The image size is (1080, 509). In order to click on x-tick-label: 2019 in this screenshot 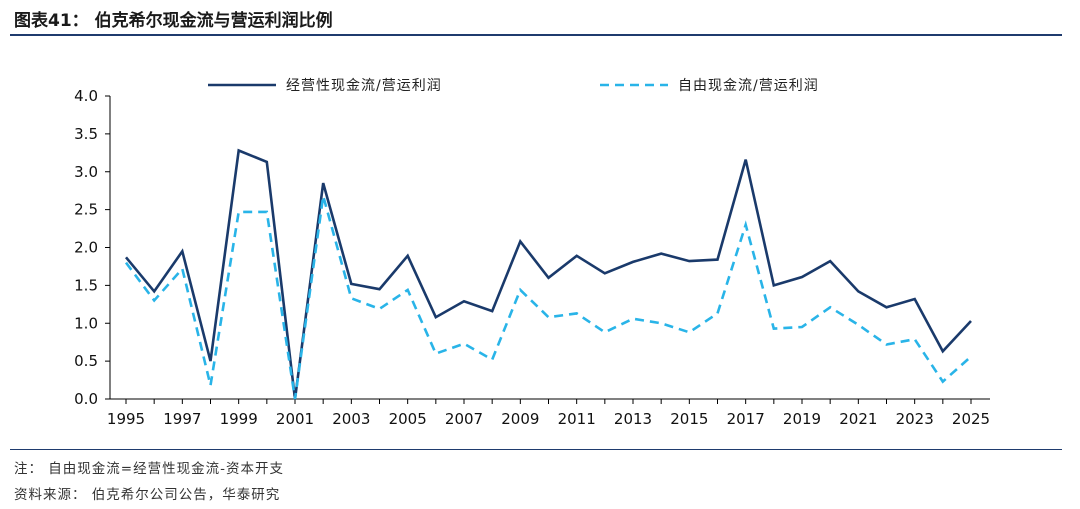, I will do `click(802, 419)`.